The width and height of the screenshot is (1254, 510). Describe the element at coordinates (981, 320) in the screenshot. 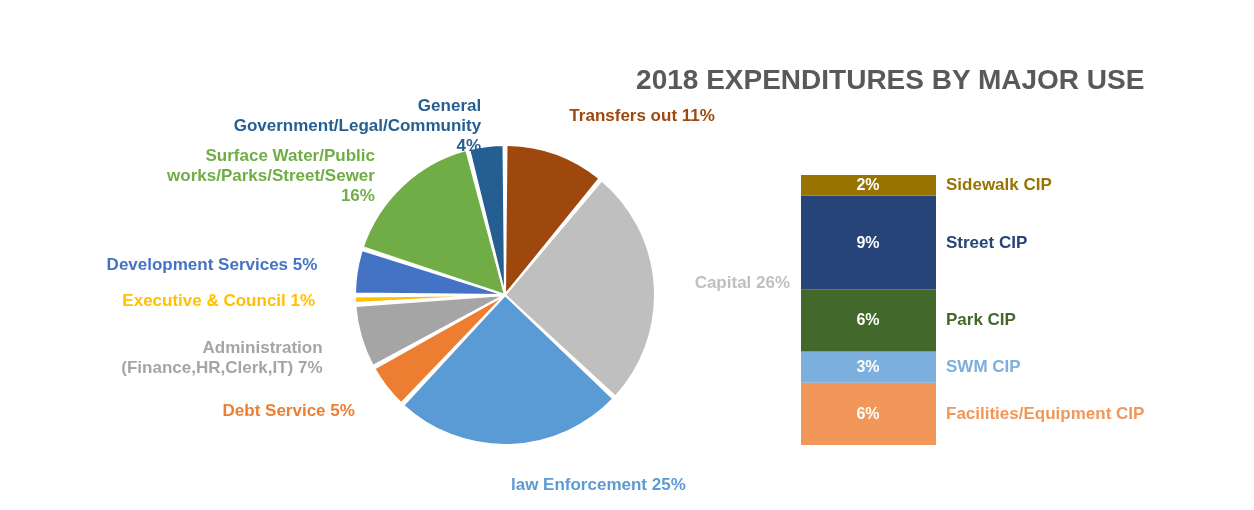

I see `series-label: Park CIP` at that location.